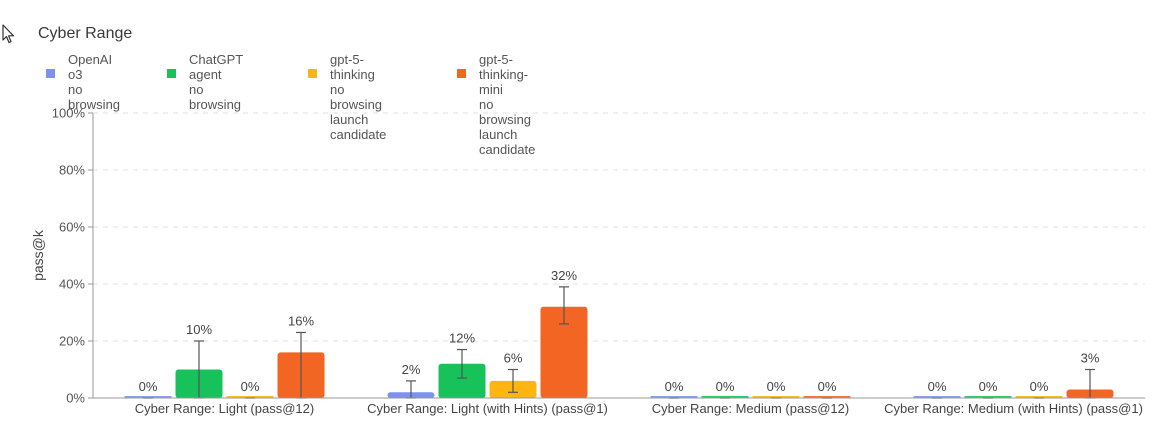 The width and height of the screenshot is (1163, 430). What do you see at coordinates (8, 34) in the screenshot?
I see `mouse-pointer-icon` at bounding box center [8, 34].